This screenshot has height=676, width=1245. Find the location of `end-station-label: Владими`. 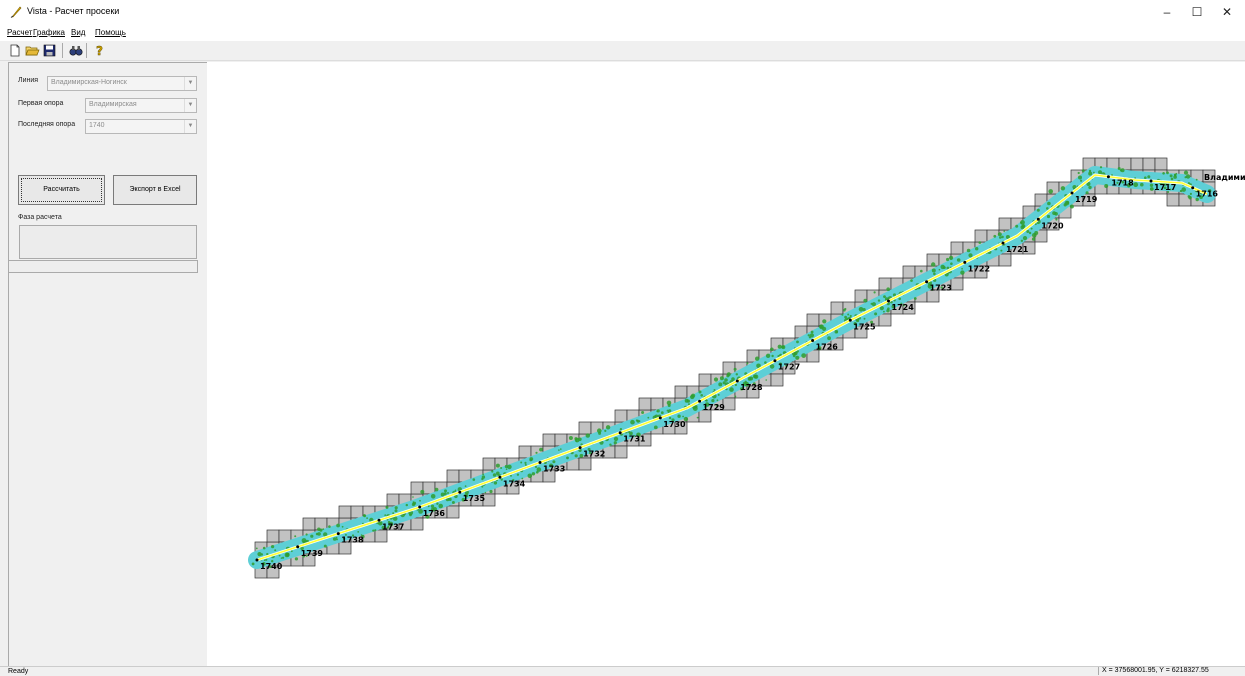

end-station-label: Владими is located at coordinates (1224, 177).